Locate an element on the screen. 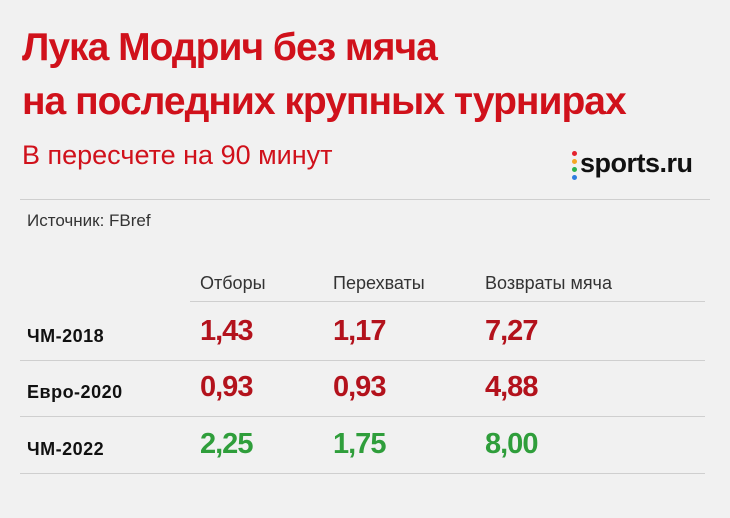 The image size is (730, 518). row-label: ЧМ-2018 is located at coordinates (66, 336).